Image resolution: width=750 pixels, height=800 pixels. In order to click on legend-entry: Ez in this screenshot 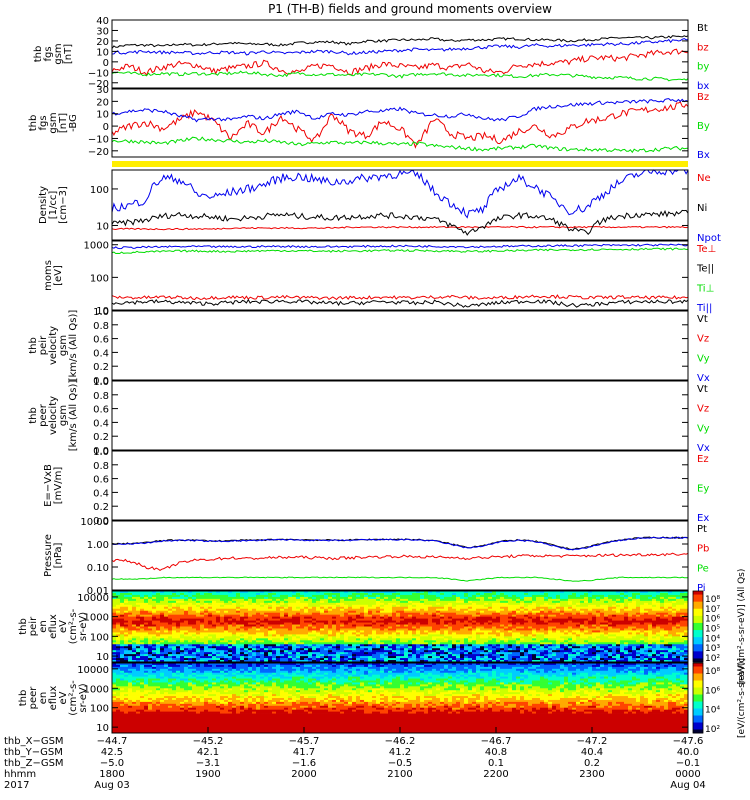, I will do `click(703, 459)`.